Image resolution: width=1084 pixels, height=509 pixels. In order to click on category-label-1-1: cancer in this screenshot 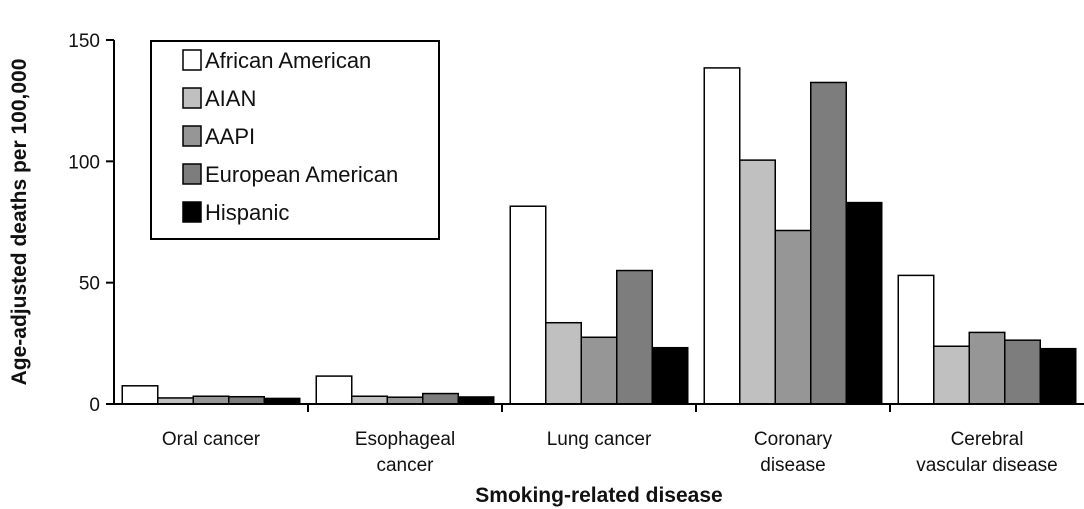, I will do `click(405, 465)`.